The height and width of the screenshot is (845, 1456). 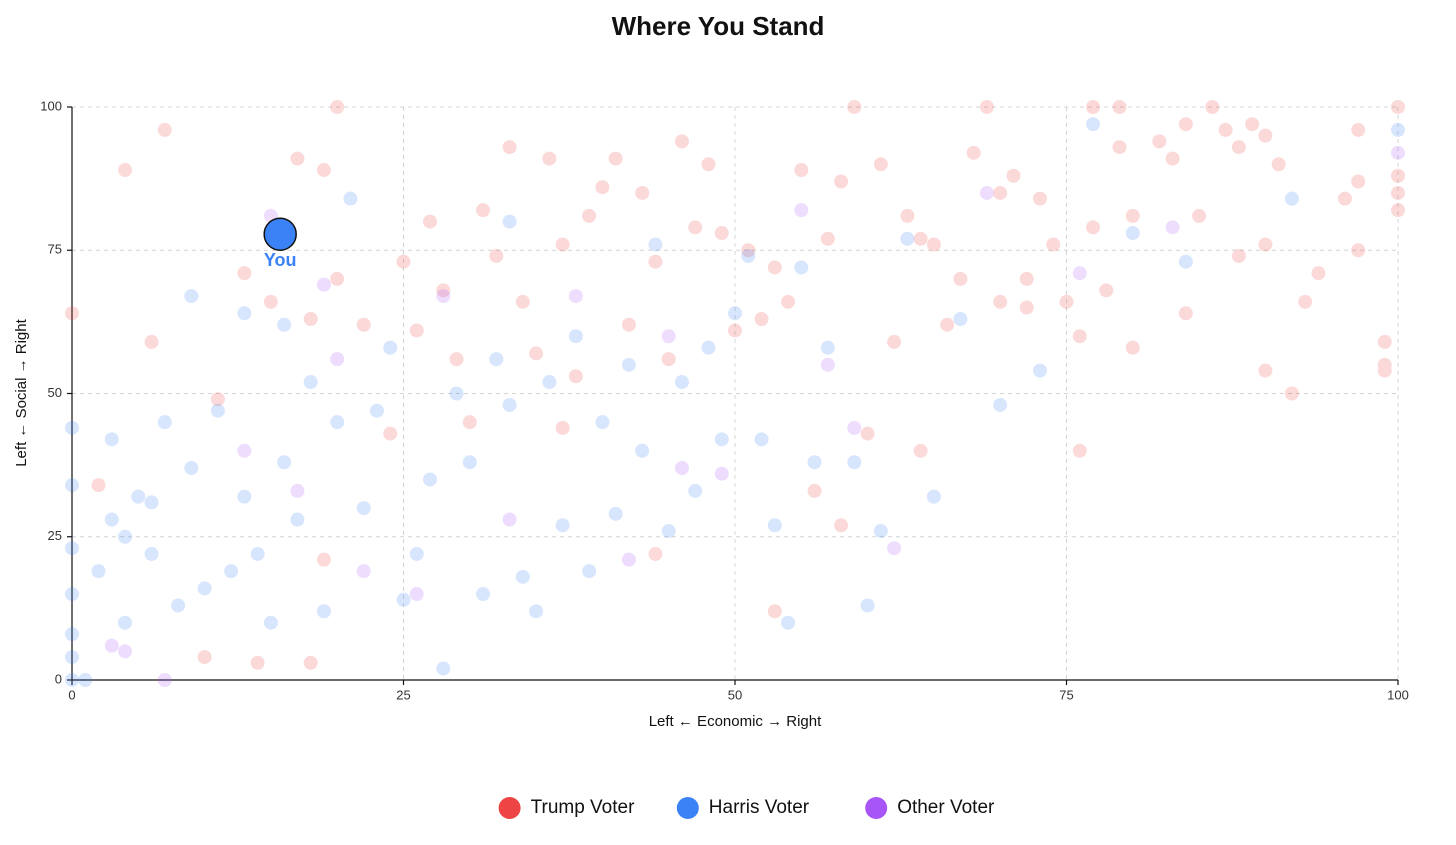 What do you see at coordinates (1398, 694) in the screenshot?
I see `x-tick-label: 100` at bounding box center [1398, 694].